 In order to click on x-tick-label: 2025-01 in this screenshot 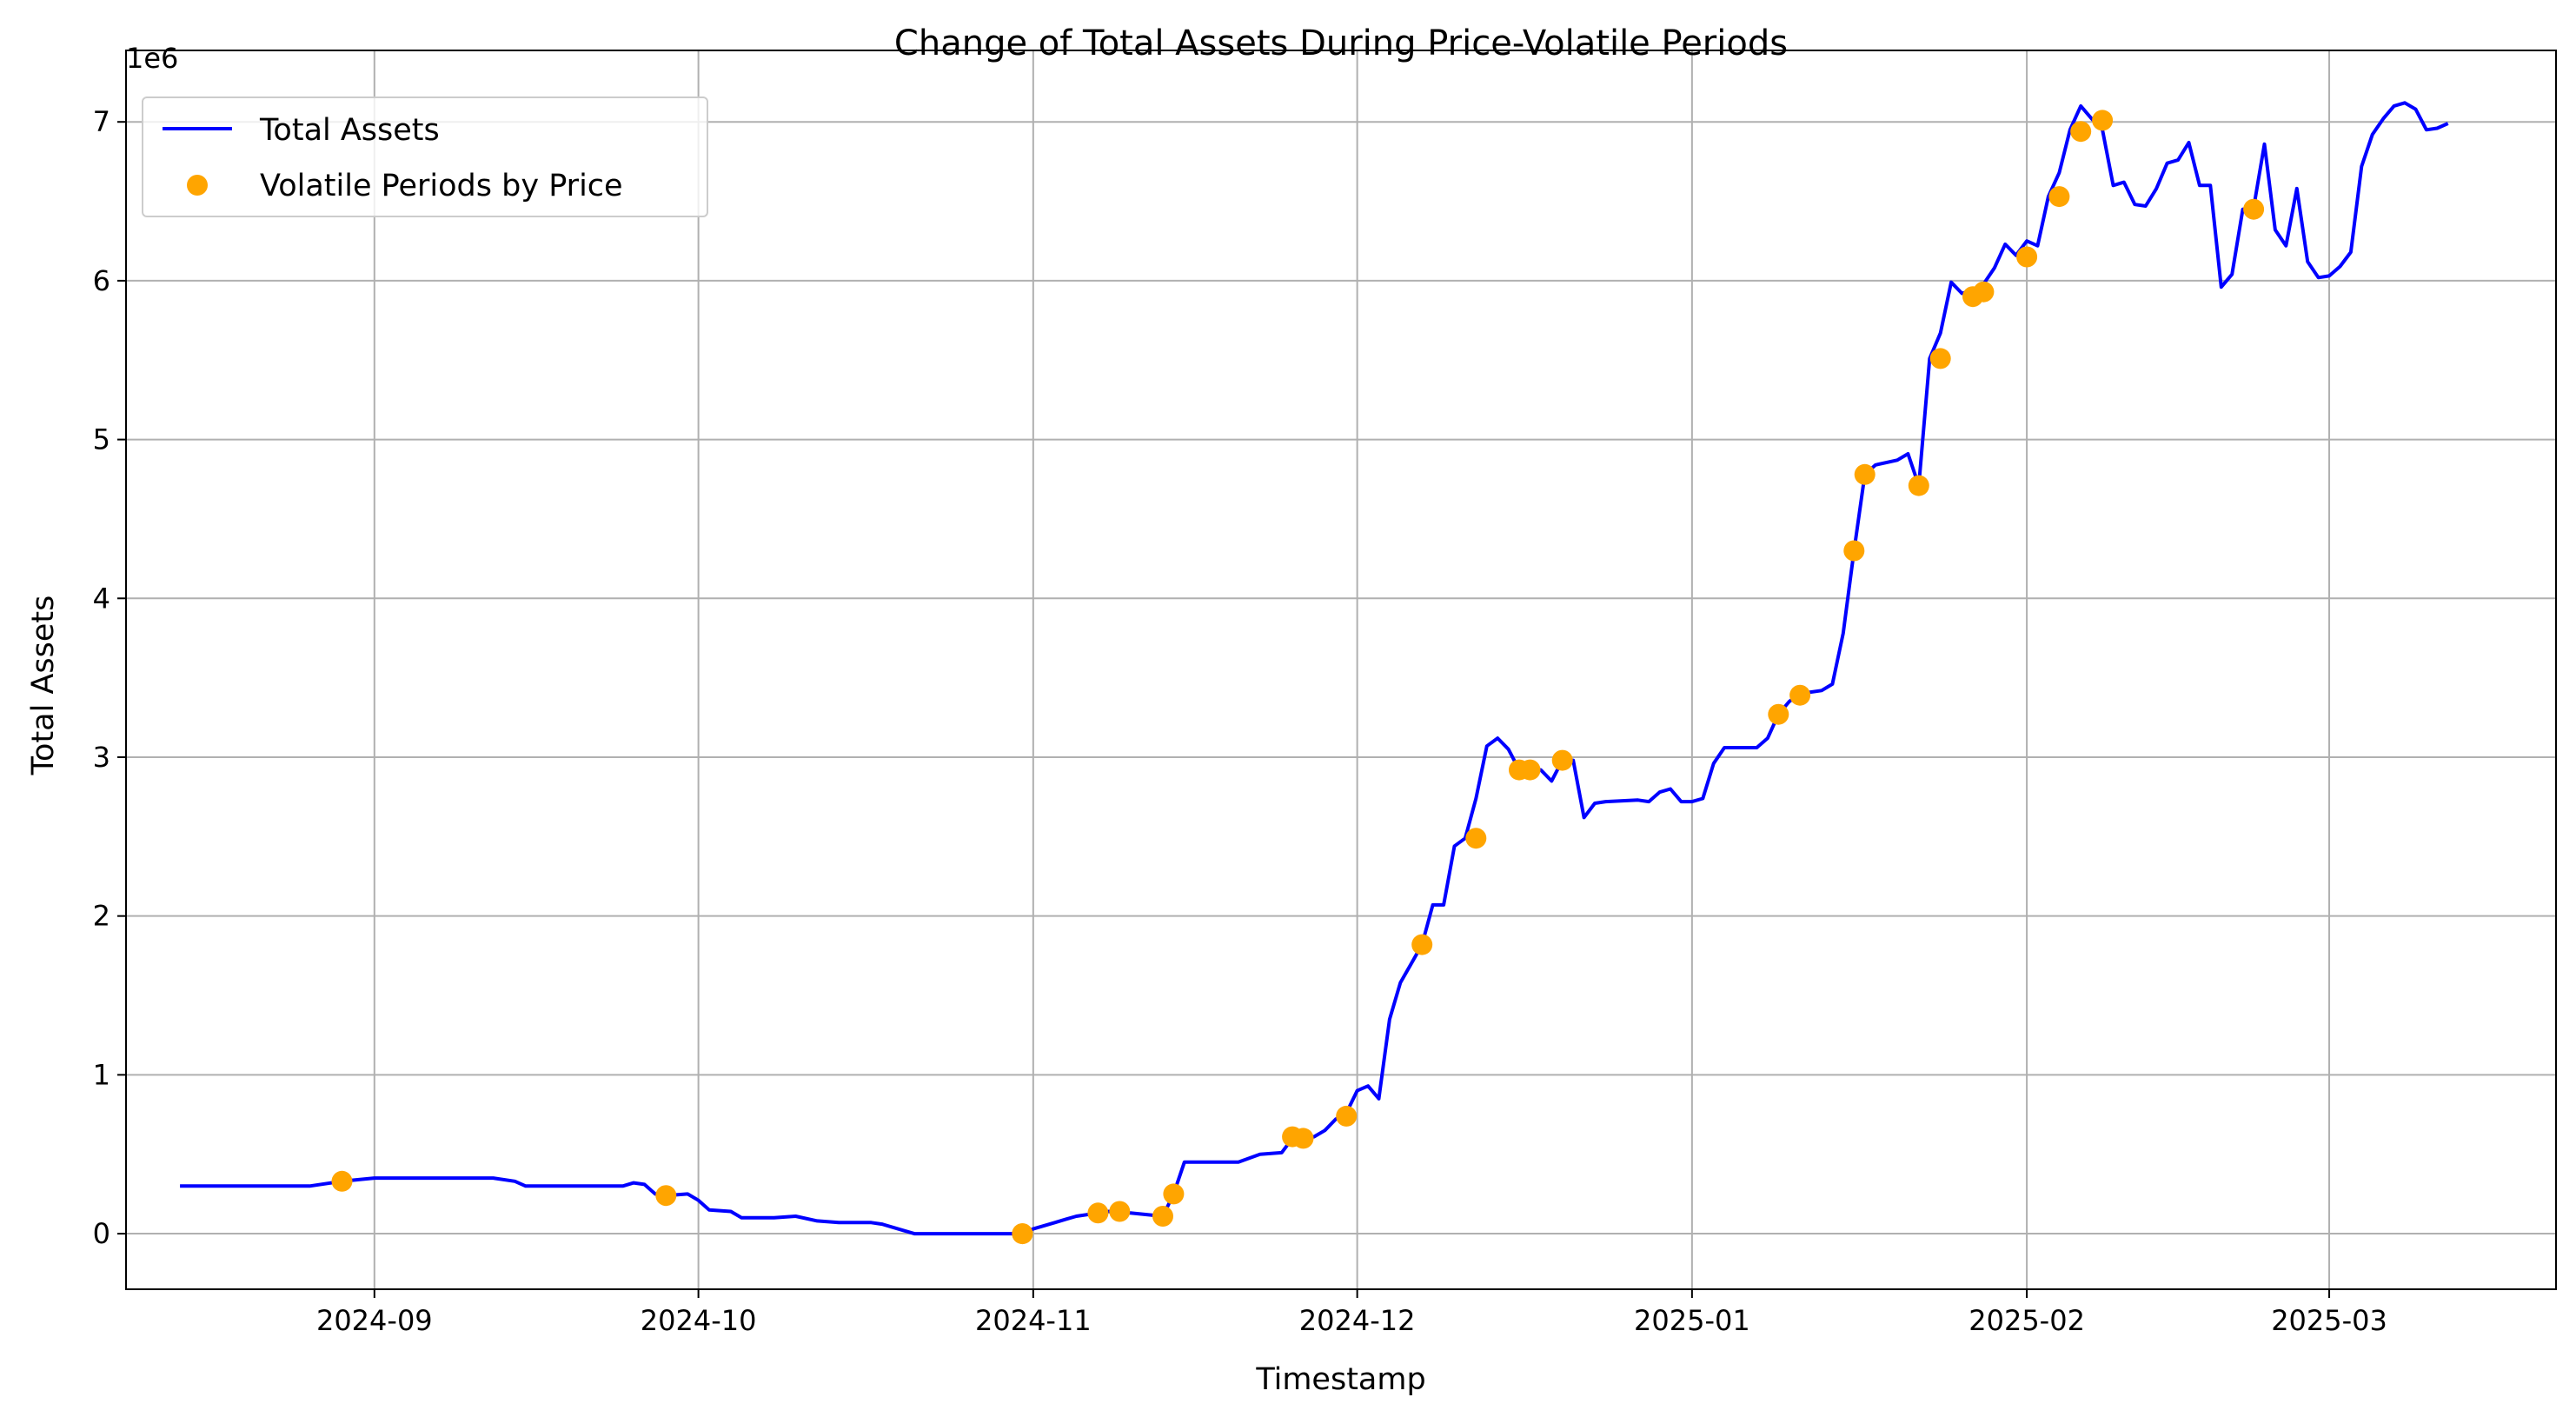, I will do `click(1692, 1320)`.